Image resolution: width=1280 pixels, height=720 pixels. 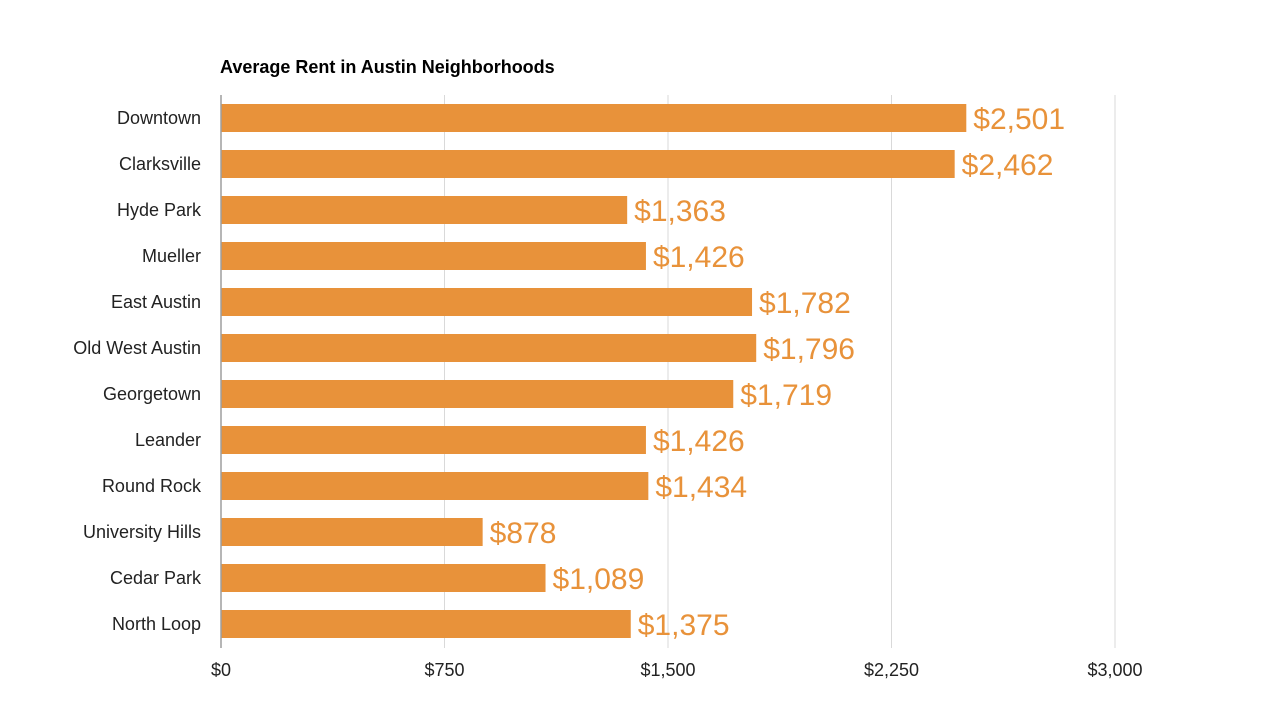 What do you see at coordinates (891, 670) in the screenshot?
I see `x-tick-label: $2,250` at bounding box center [891, 670].